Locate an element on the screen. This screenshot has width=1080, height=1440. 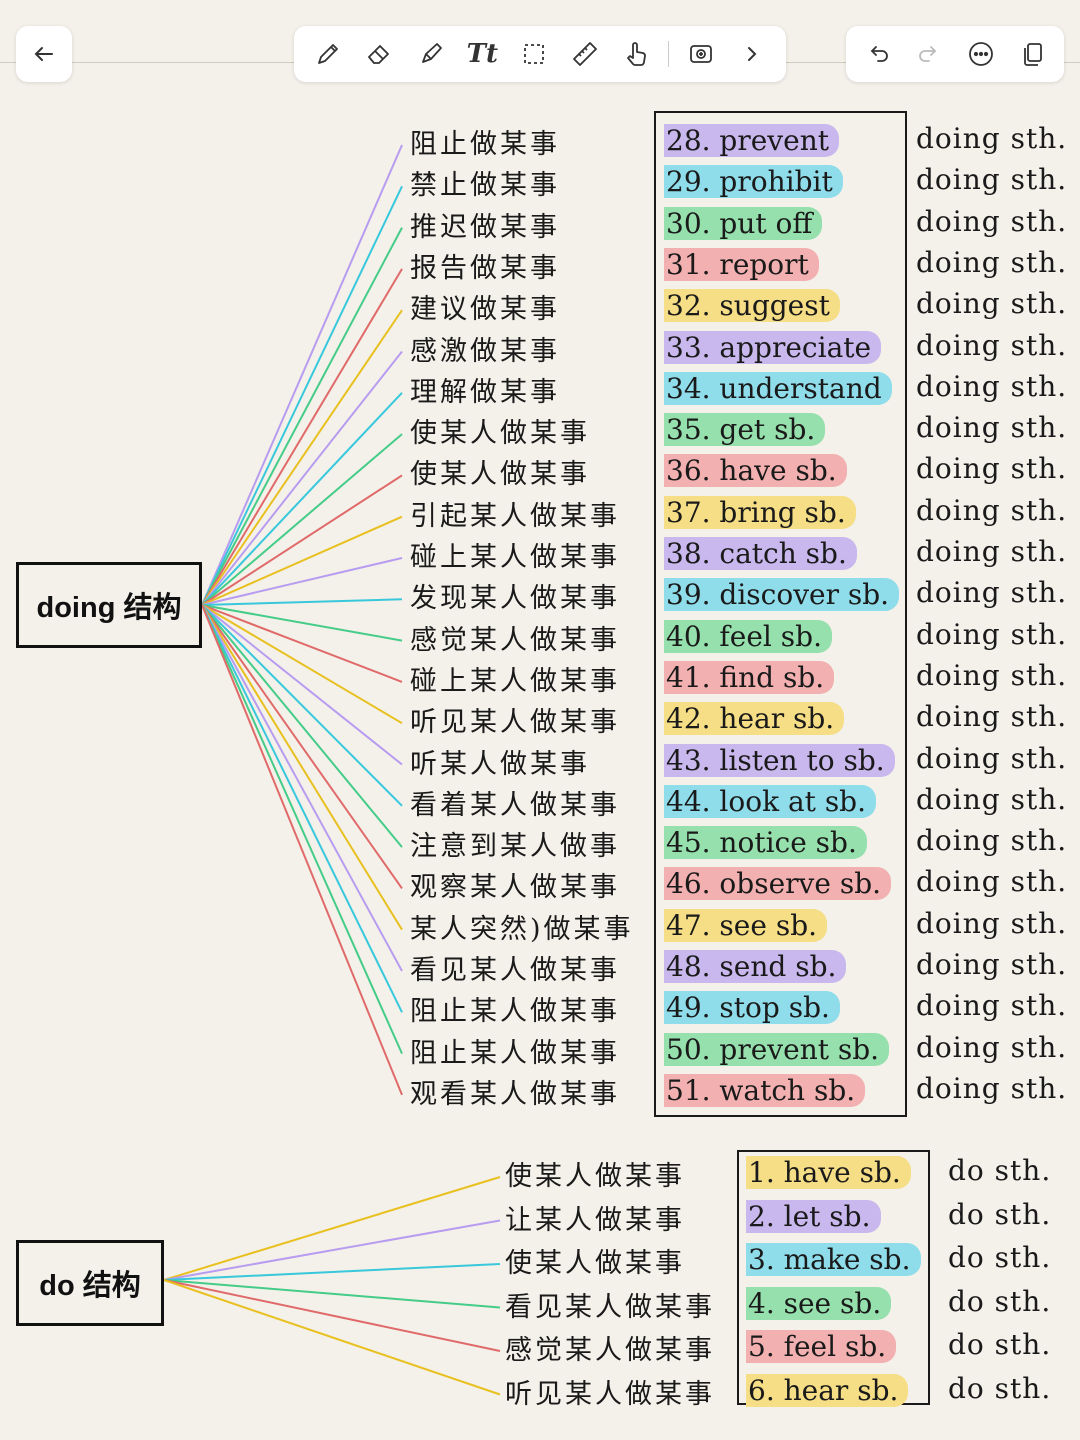
verb-highlight: 1. have sb. is located at coordinates (828, 1172).